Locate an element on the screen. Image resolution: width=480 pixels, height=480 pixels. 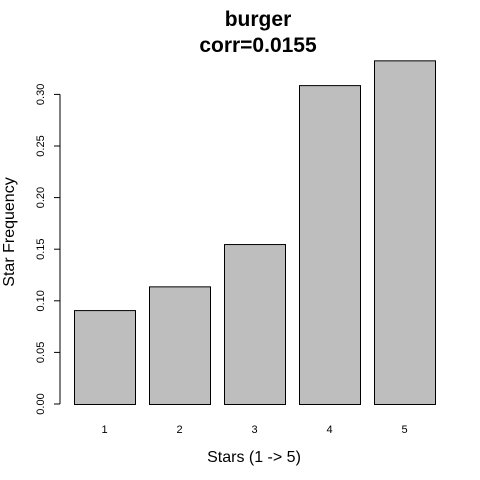
chart-title: burger is located at coordinates (258, 19).